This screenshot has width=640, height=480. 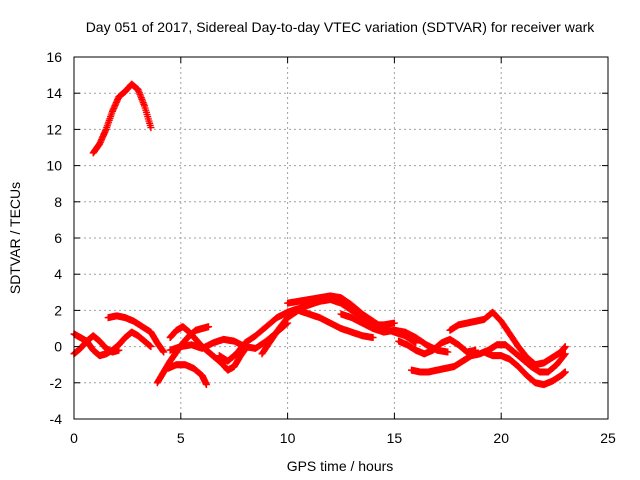 I want to click on x-tick-label: 15, so click(x=395, y=438).